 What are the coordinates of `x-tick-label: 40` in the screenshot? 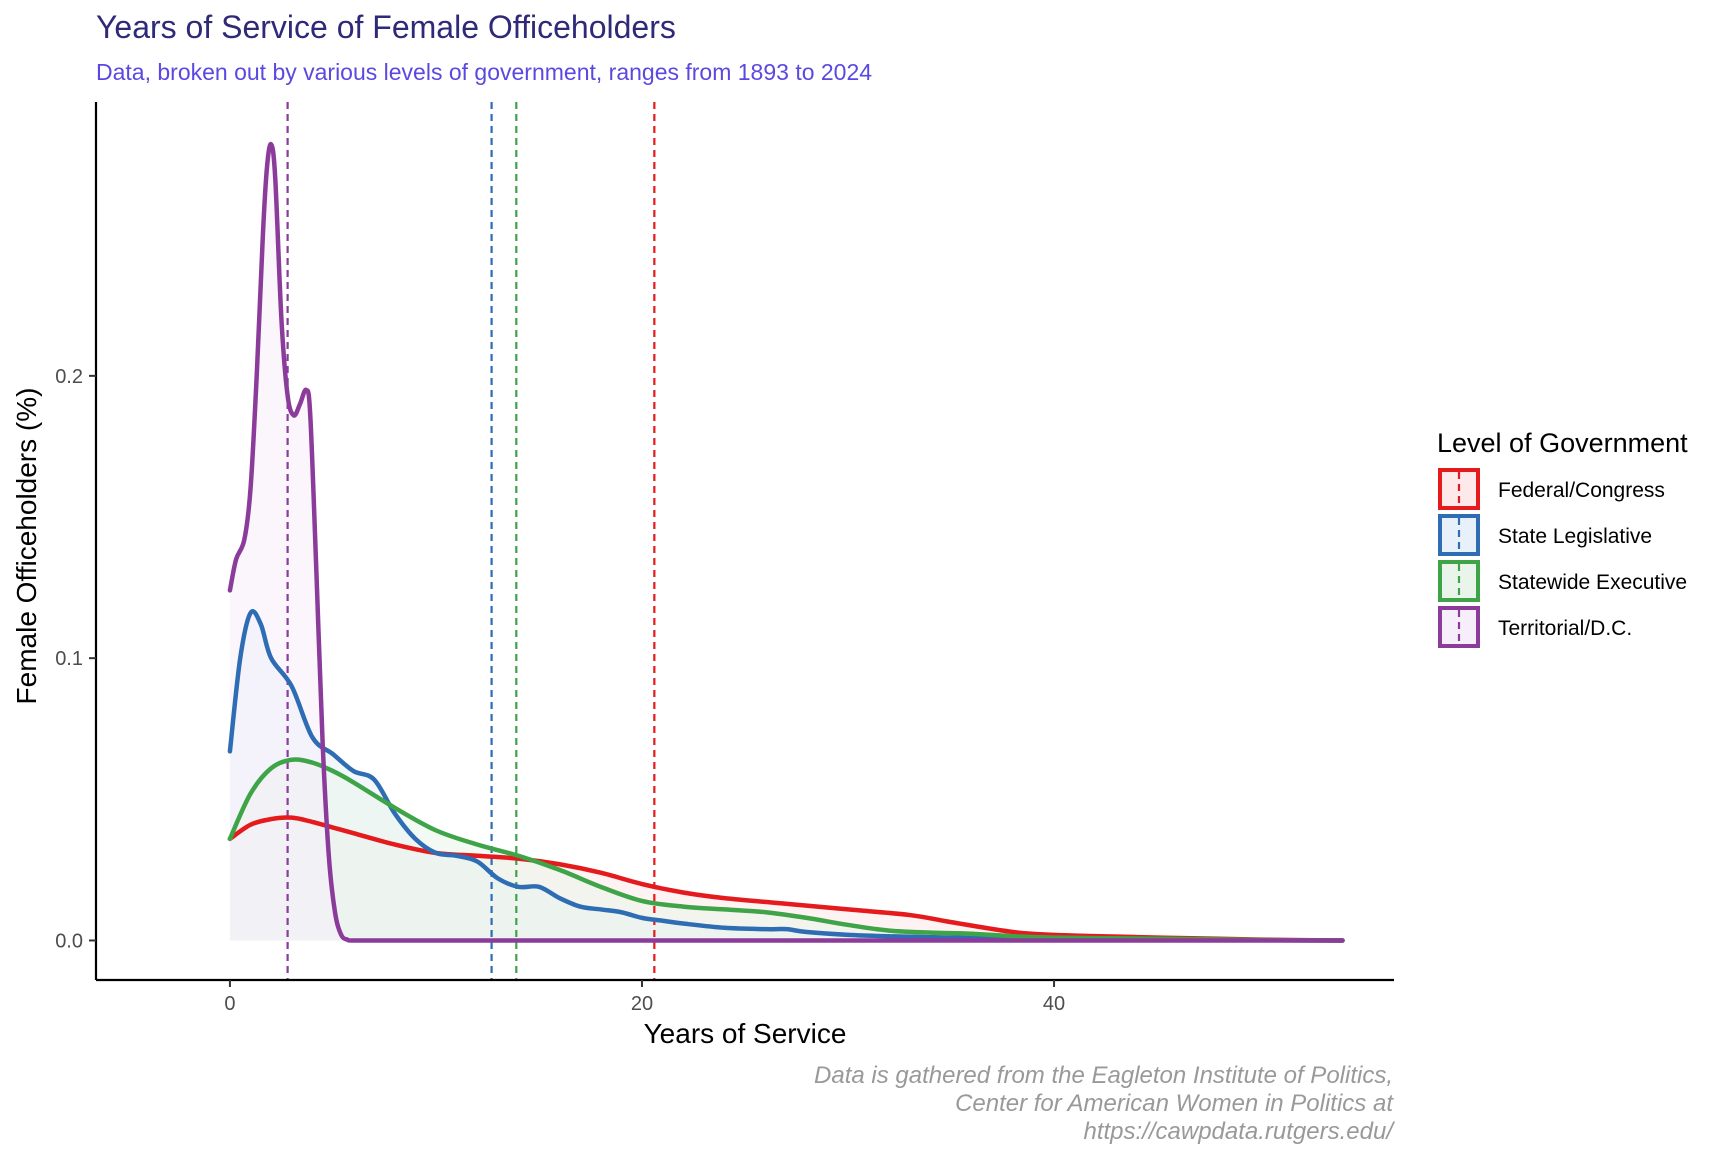 It's located at (1054, 1004).